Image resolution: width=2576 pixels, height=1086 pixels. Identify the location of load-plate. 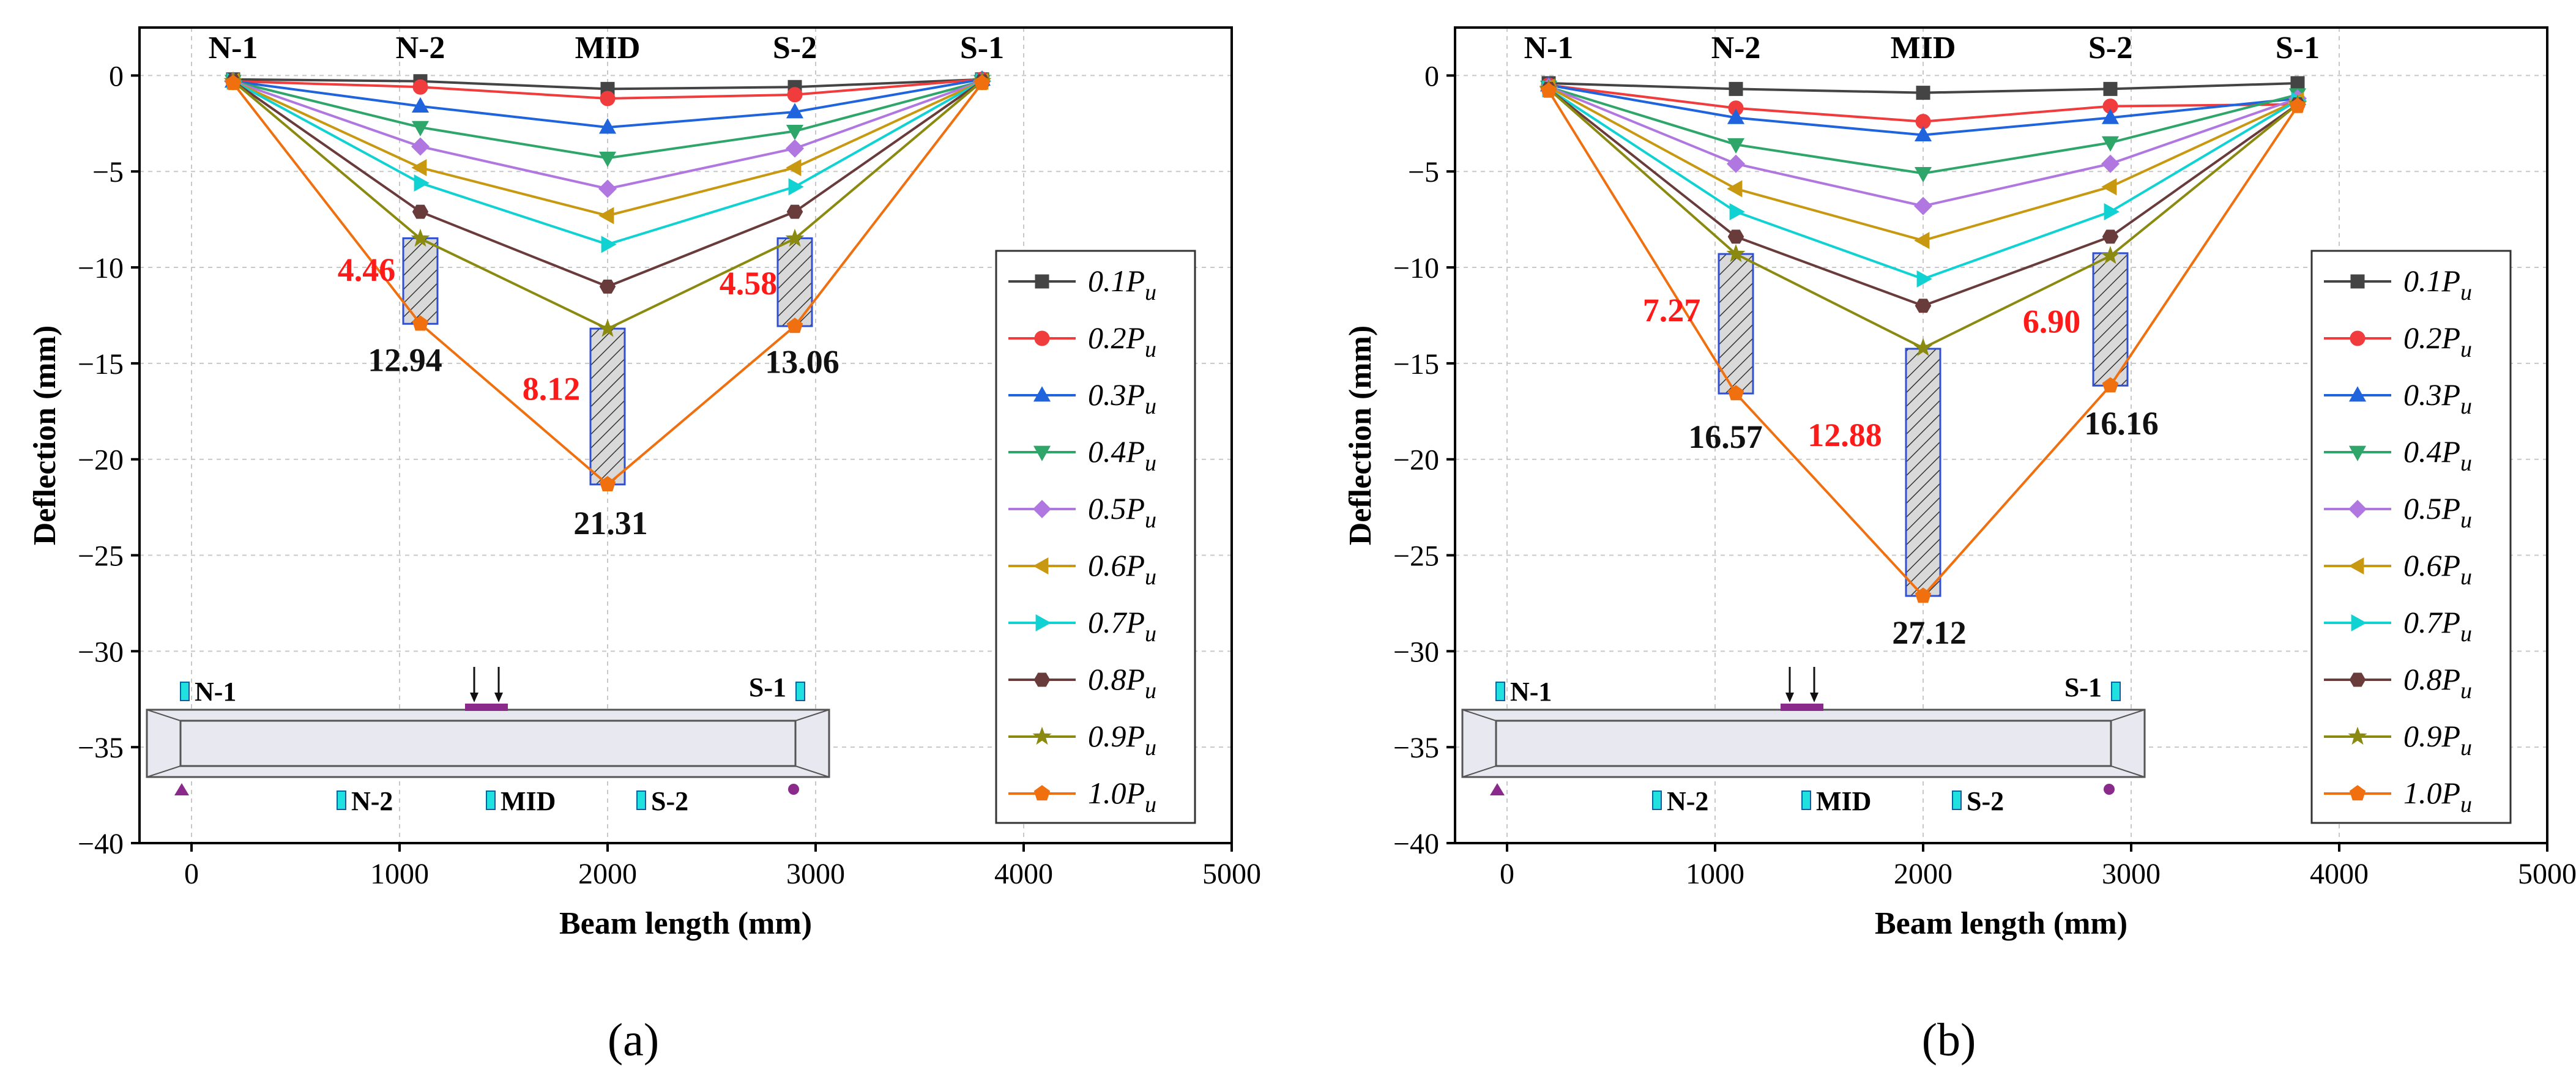
(1802, 707).